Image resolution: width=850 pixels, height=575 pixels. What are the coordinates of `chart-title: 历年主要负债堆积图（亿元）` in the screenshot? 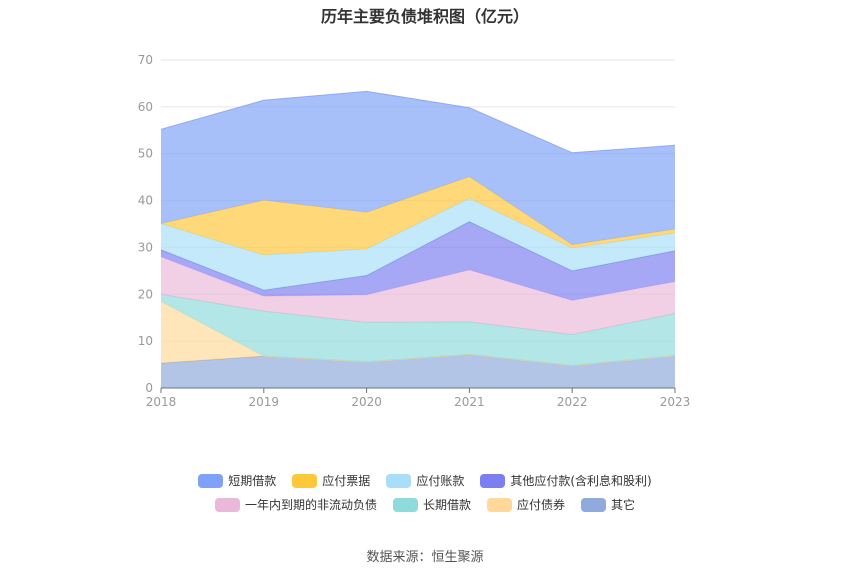 It's located at (424, 16).